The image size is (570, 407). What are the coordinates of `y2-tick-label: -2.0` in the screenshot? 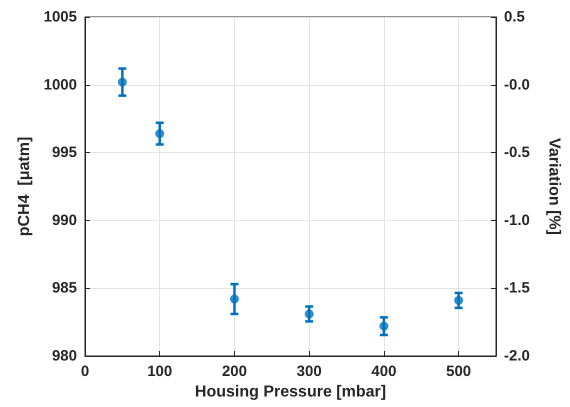 It's located at (517, 356).